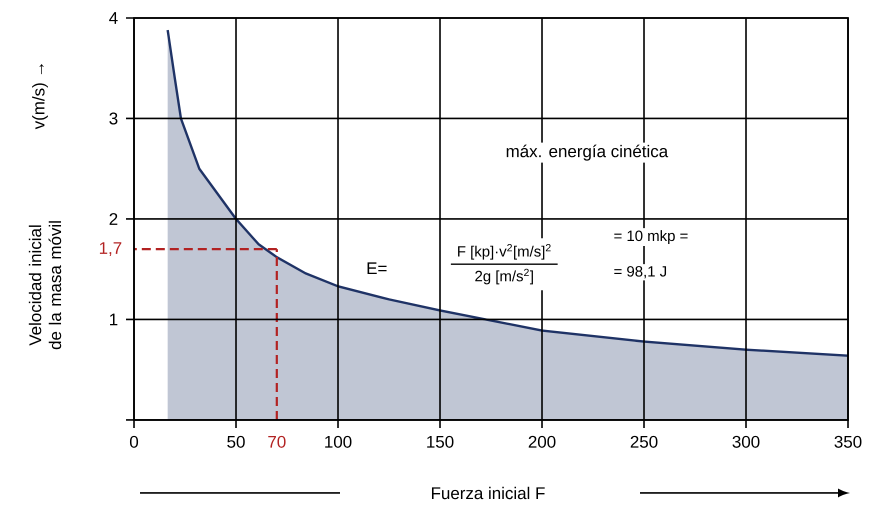 The height and width of the screenshot is (515, 873). Describe the element at coordinates (45, 285) in the screenshot. I see `y-axis-title: Velocidad inicial de la masa móvil` at that location.